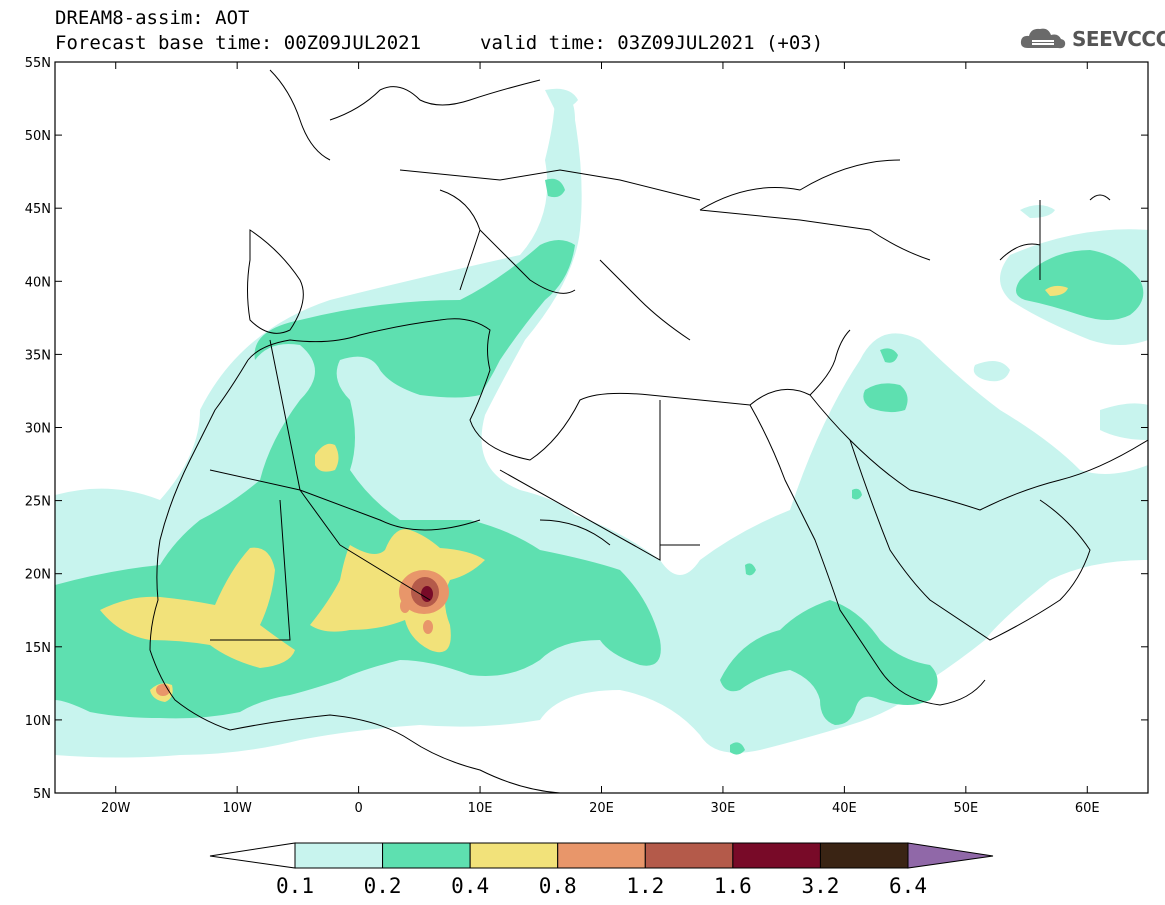  I want to click on lat-tick-label: 15N, so click(38, 648).